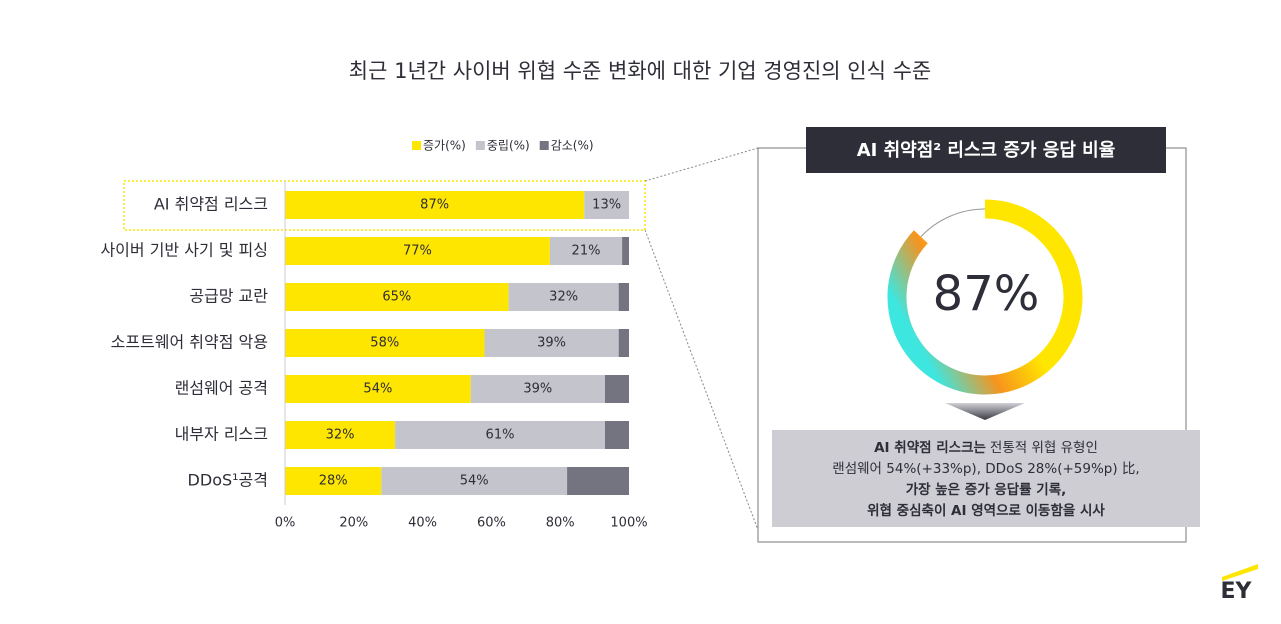  What do you see at coordinates (353, 523) in the screenshot?
I see `x-tick-label: 20%` at bounding box center [353, 523].